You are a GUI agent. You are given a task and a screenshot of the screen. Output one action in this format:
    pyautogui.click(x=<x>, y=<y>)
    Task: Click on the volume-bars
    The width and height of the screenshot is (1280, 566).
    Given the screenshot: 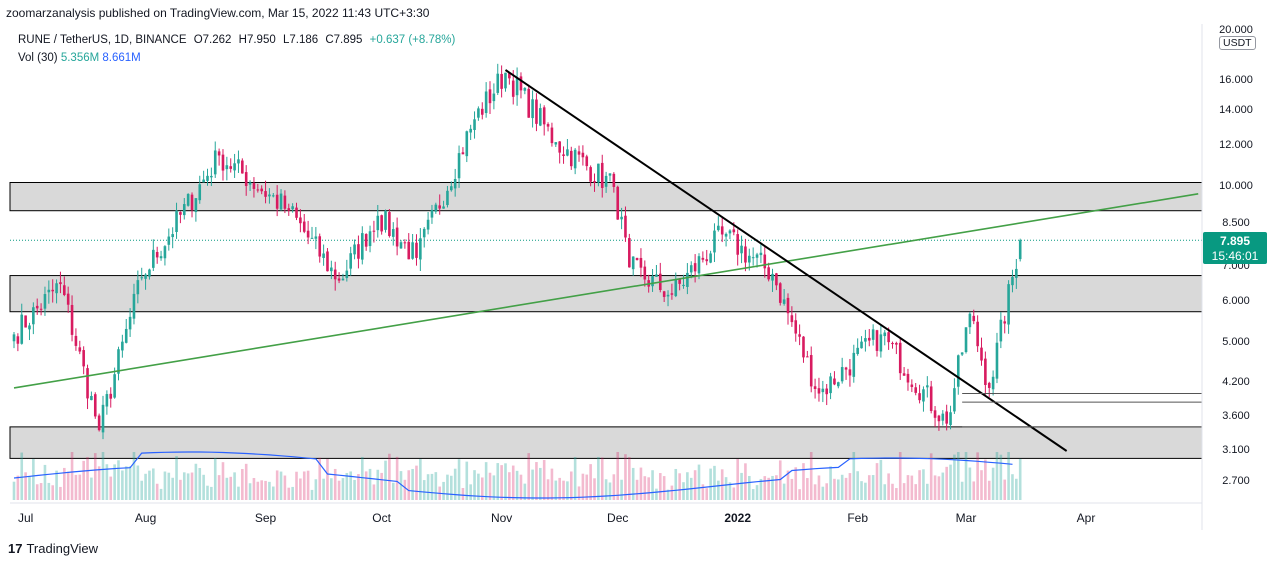 What is the action you would take?
    pyautogui.click(x=517, y=475)
    